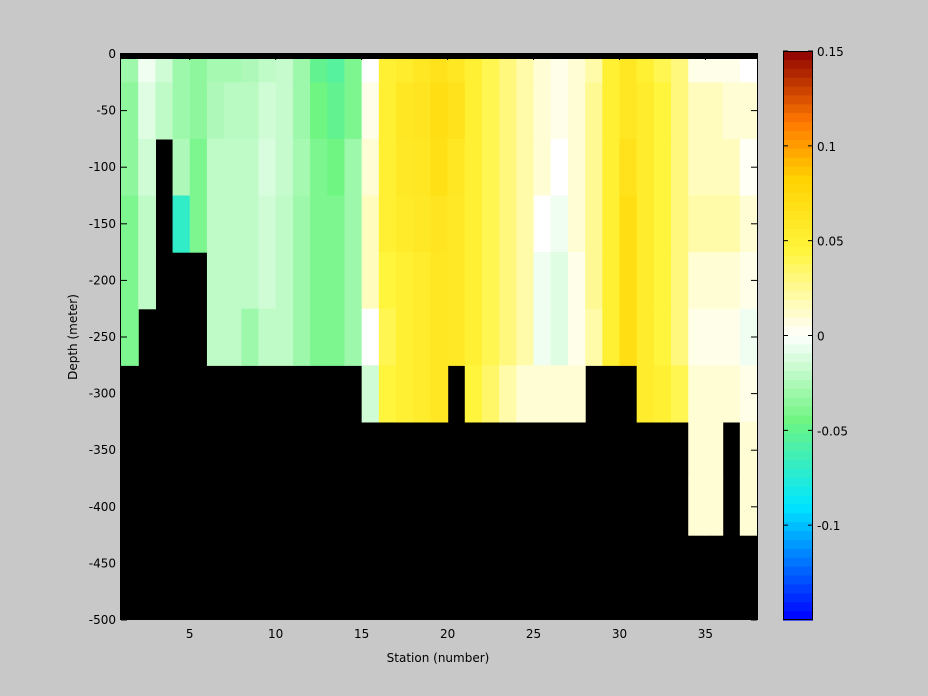  What do you see at coordinates (102, 167) in the screenshot?
I see `y-tick-label: -100` at bounding box center [102, 167].